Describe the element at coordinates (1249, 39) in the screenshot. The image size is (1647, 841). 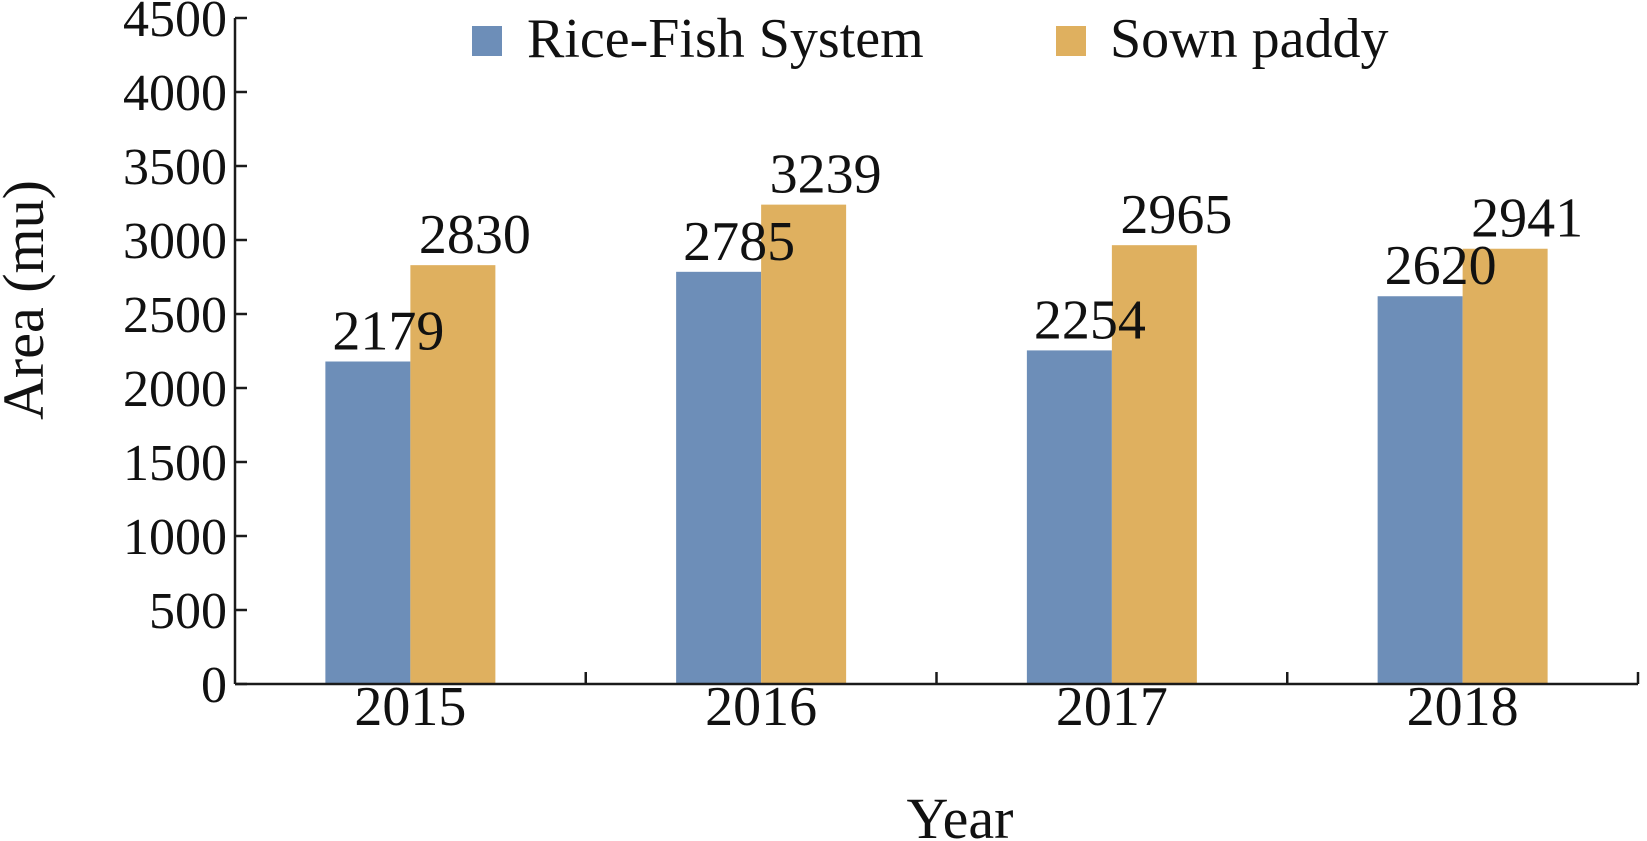
I see `legend-label-sown-paddy: Sown paddy` at that location.